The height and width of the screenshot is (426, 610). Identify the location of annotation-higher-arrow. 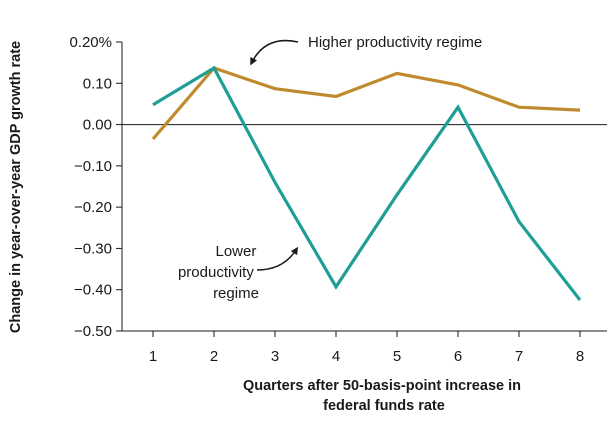
(274, 52).